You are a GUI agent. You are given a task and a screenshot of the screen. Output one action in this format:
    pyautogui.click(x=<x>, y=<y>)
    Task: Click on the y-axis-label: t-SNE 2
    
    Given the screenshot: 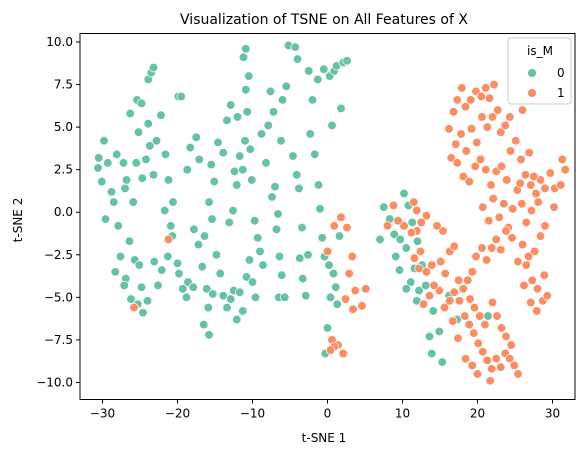 What is the action you would take?
    pyautogui.click(x=18, y=220)
    